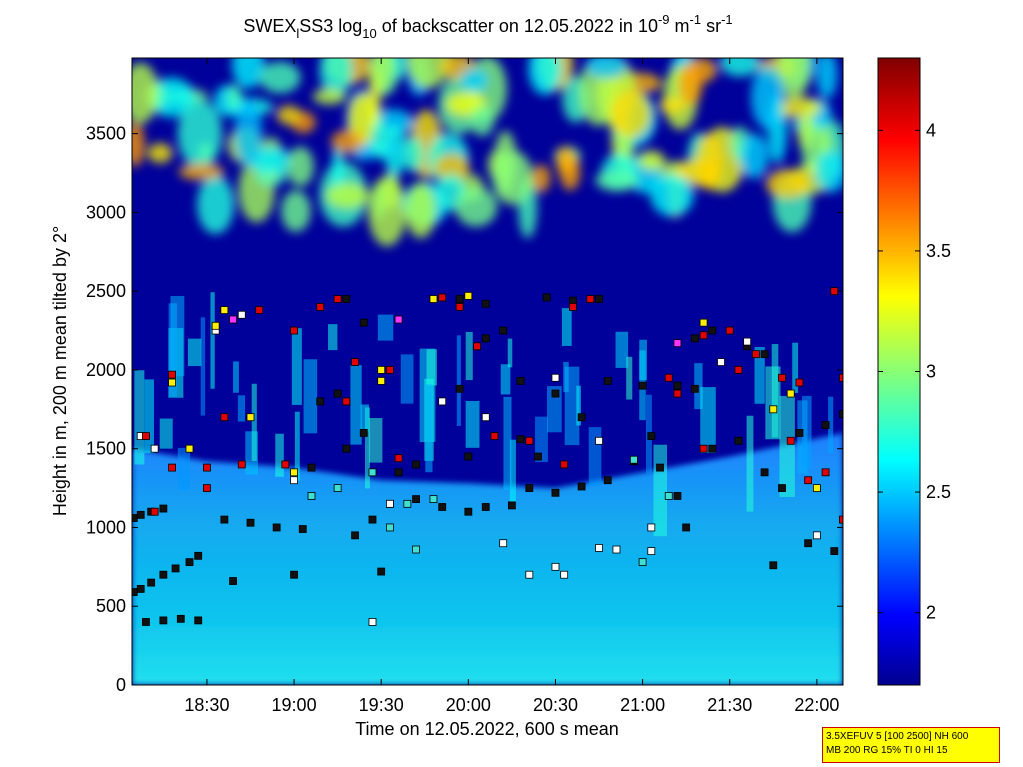 This screenshot has width=1023, height=767. I want to click on colorbar: 2 2.5 3 3.5 4, so click(914, 371).